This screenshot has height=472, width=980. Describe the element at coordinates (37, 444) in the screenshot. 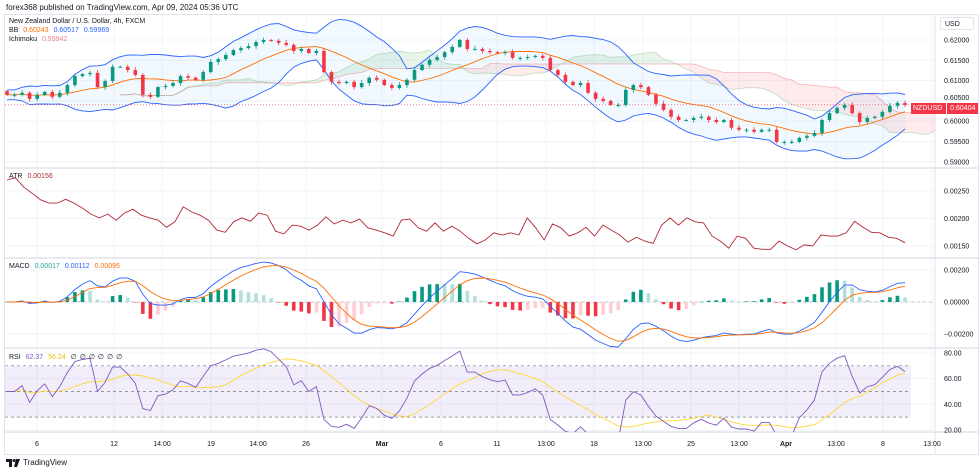

I see `x-tick-label: 6` at that location.